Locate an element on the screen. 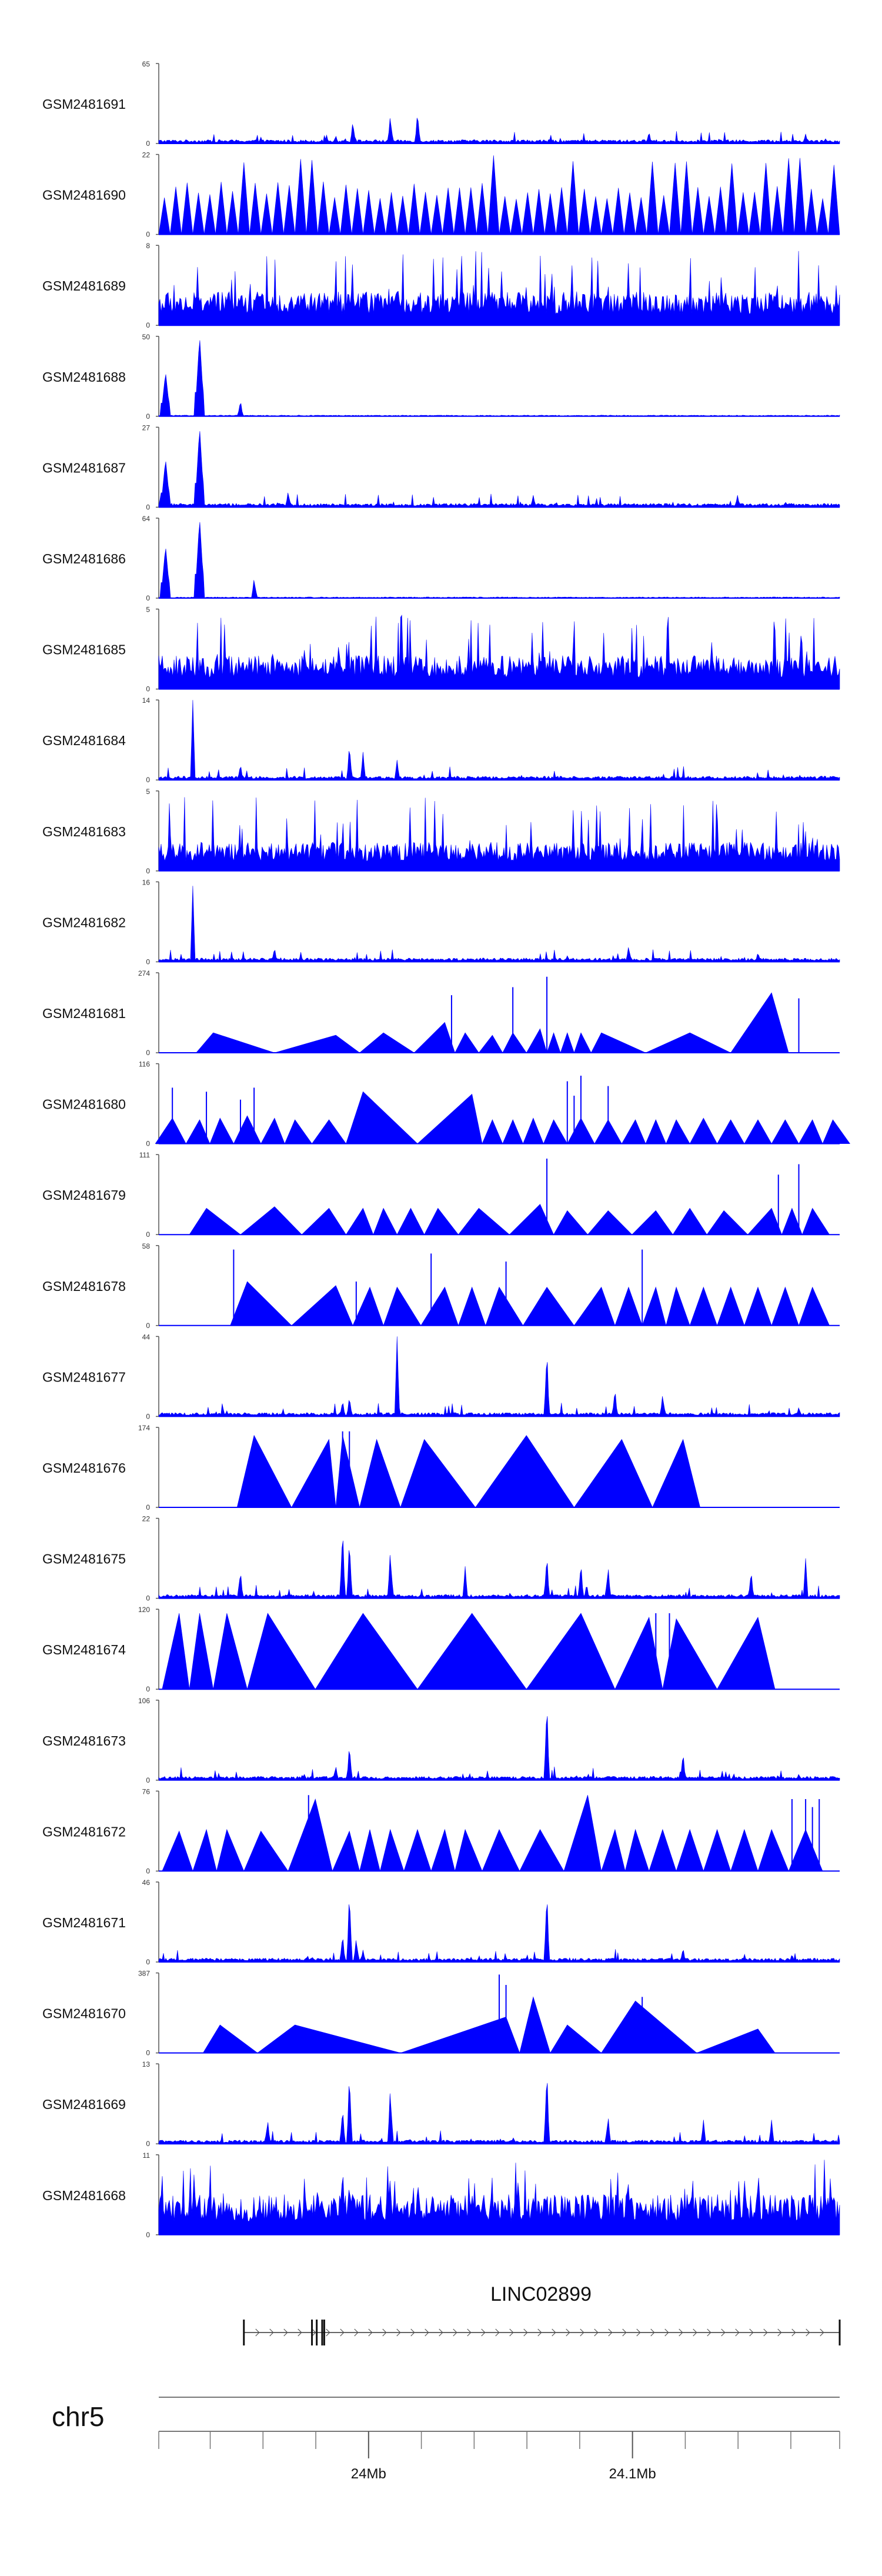 The width and height of the screenshot is (882, 2576). track-label: GSM2481671 is located at coordinates (84, 1922).